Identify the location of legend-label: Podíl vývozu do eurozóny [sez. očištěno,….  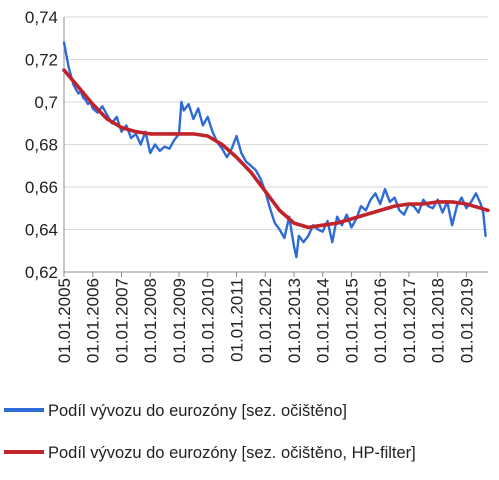
(232, 453).